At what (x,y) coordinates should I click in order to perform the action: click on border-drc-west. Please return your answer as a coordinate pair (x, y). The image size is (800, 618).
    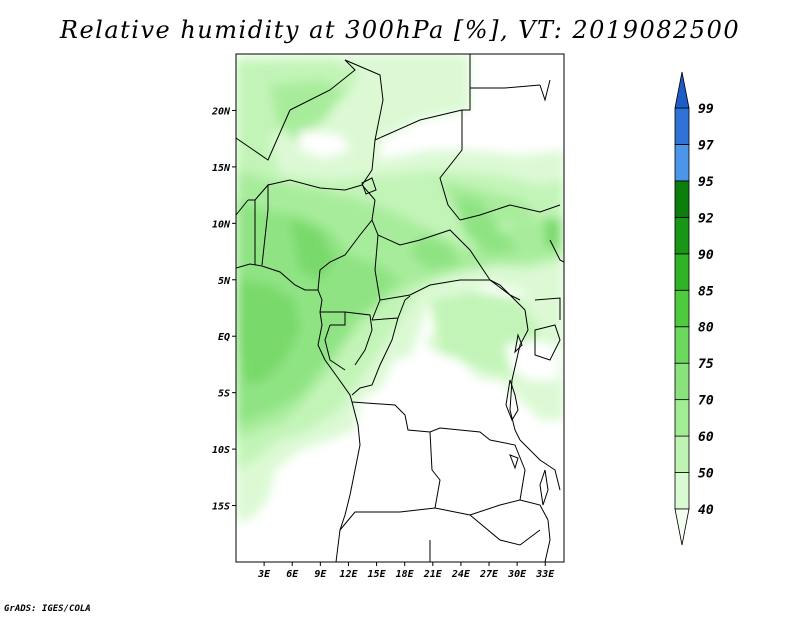
    Looking at the image, I should click on (391, 308).